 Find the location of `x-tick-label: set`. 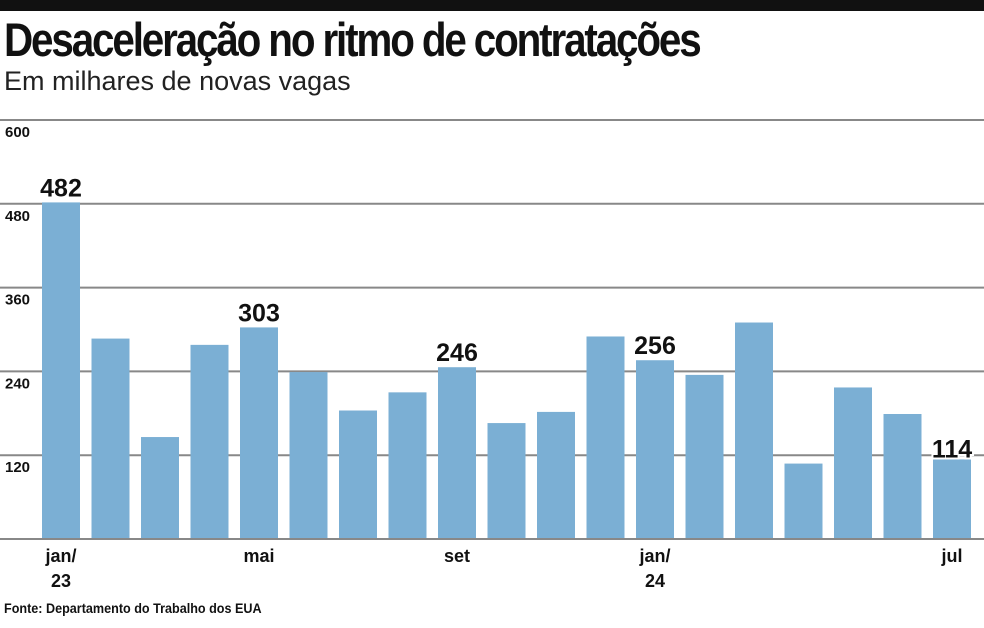

x-tick-label: set is located at coordinates (457, 556).